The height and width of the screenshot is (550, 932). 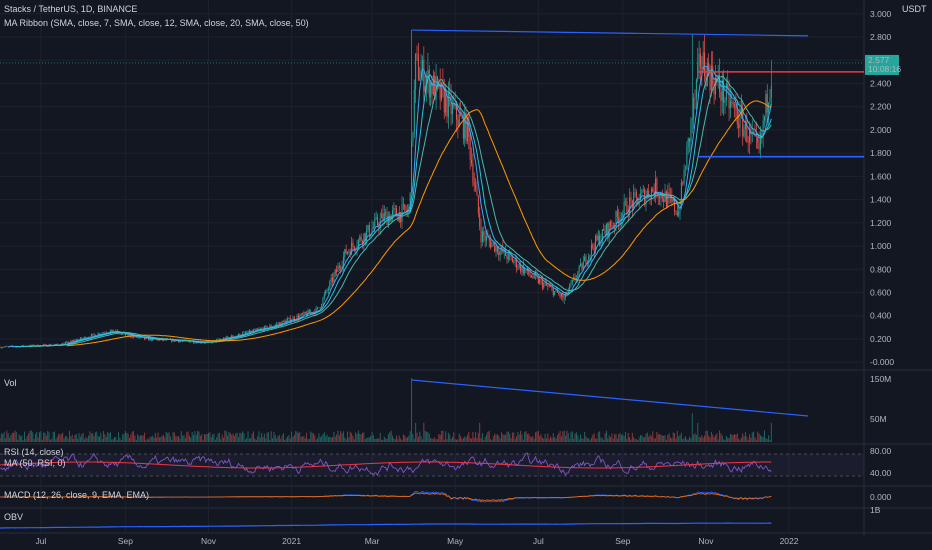 I want to click on volume-pane, so click(x=404, y=410).